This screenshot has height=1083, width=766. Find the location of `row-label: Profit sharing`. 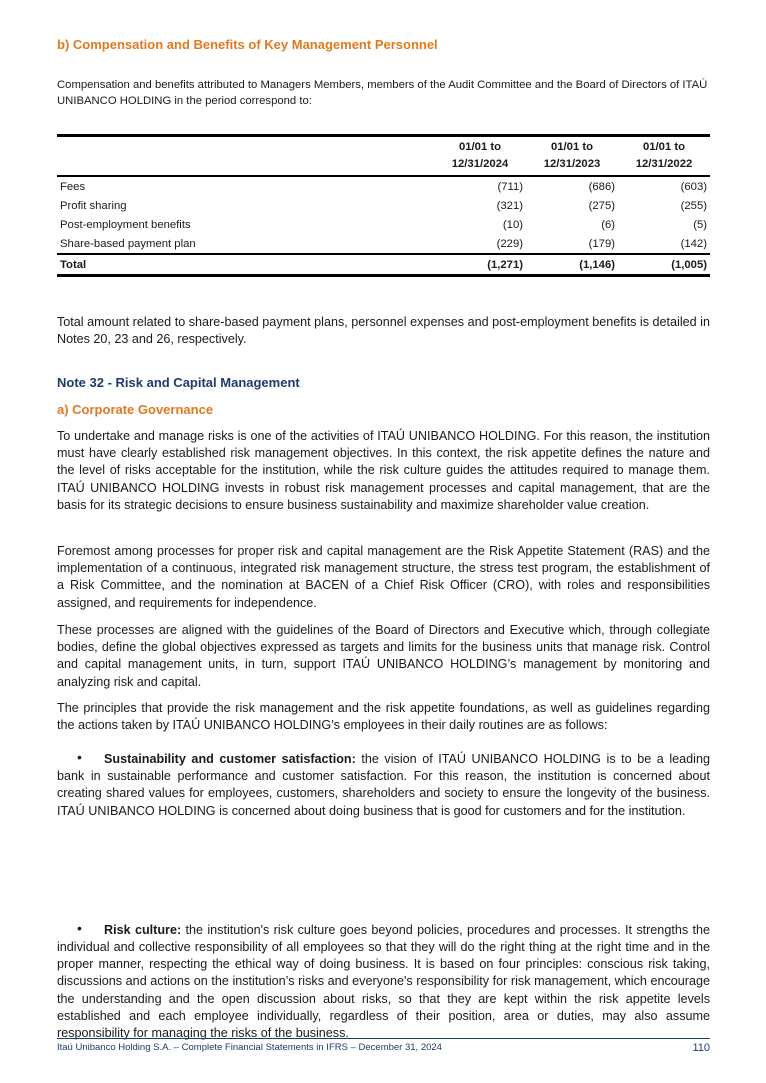

row-label: Profit sharing is located at coordinates (93, 205).